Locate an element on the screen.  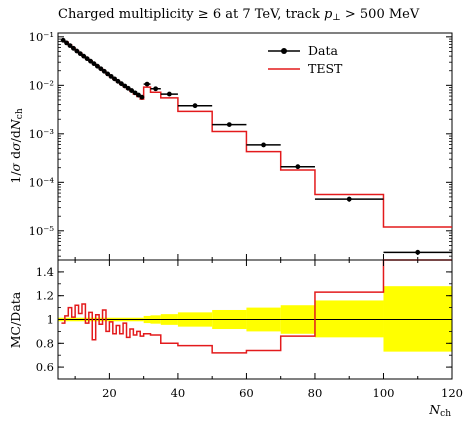
y-tick-label: 10⁻⁴ is located at coordinates (42, 182).